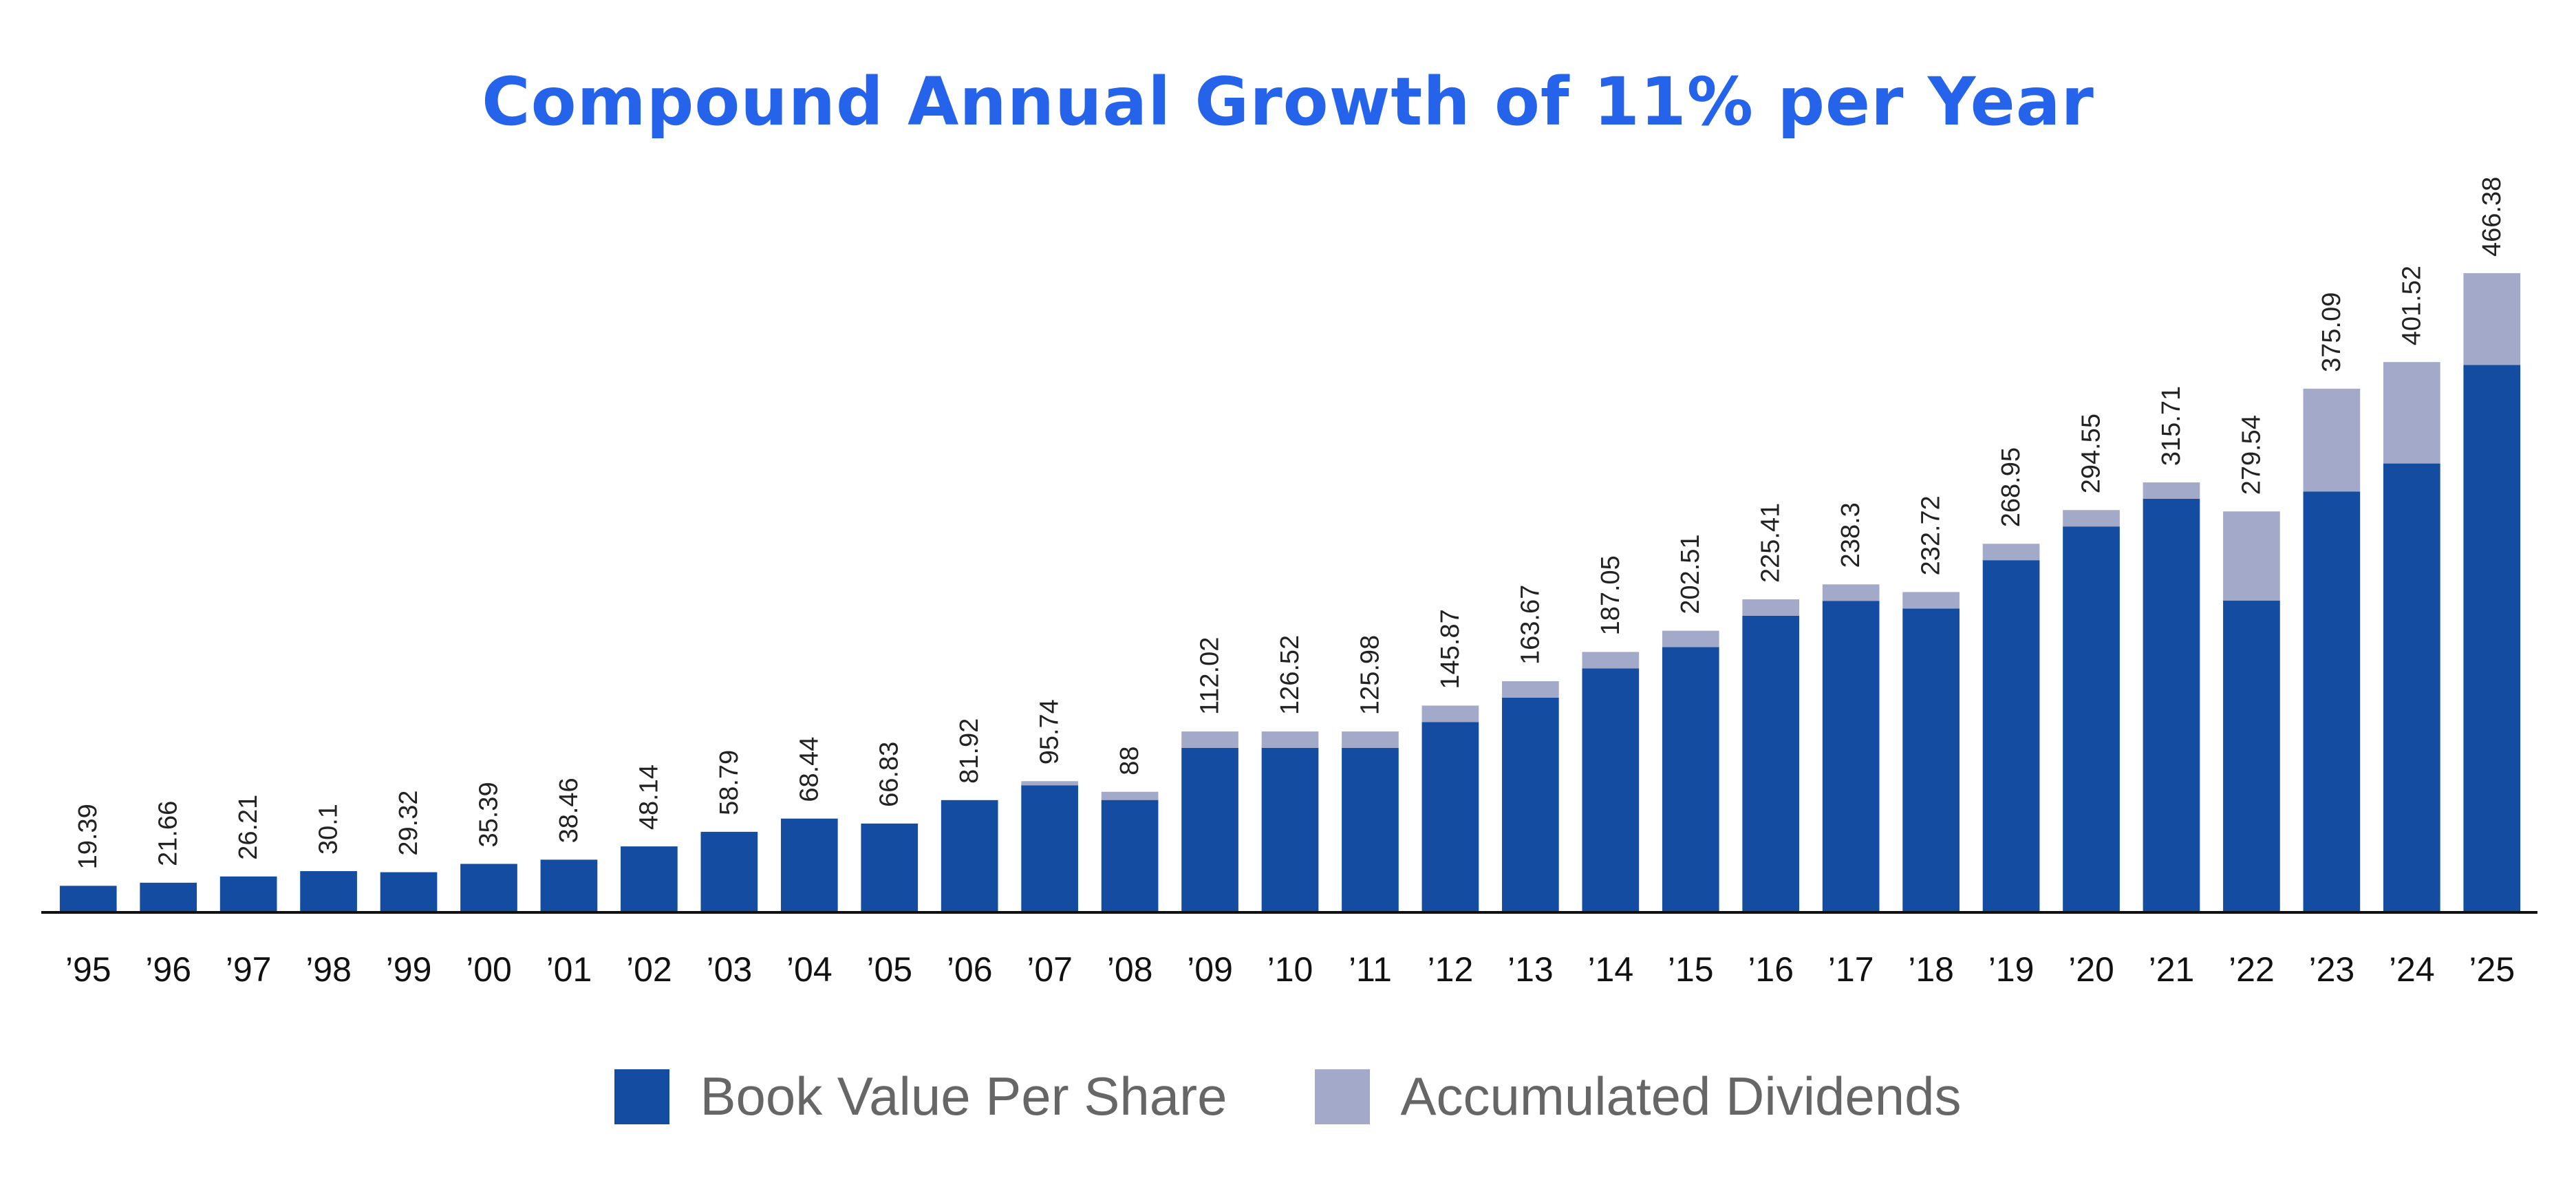 This screenshot has height=1189, width=2576. What do you see at coordinates (1851, 969) in the screenshot?
I see `x-tick-label: ’17` at bounding box center [1851, 969].